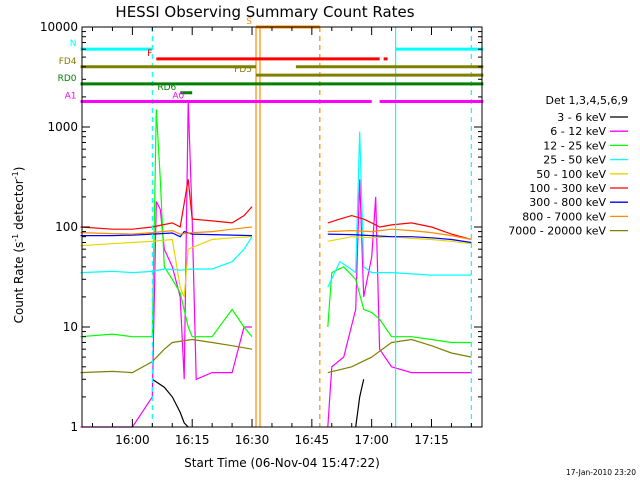 Image resolution: width=640 pixels, height=480 pixels. Describe the element at coordinates (371, 440) in the screenshot. I see `x-tick-label: 17:00` at that location.